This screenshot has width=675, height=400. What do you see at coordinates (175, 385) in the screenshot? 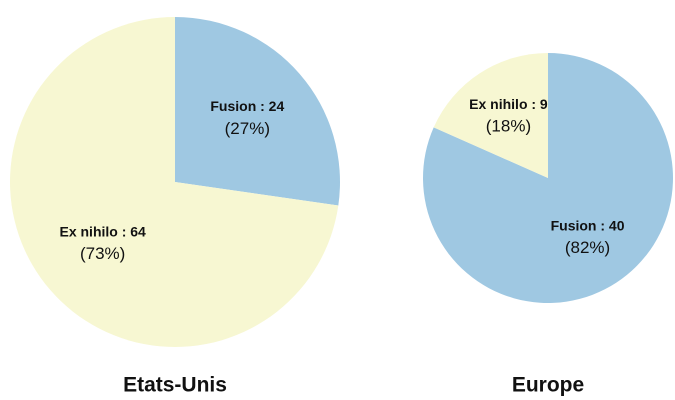
I see `chart-title: Etats-Unis` at bounding box center [175, 385].